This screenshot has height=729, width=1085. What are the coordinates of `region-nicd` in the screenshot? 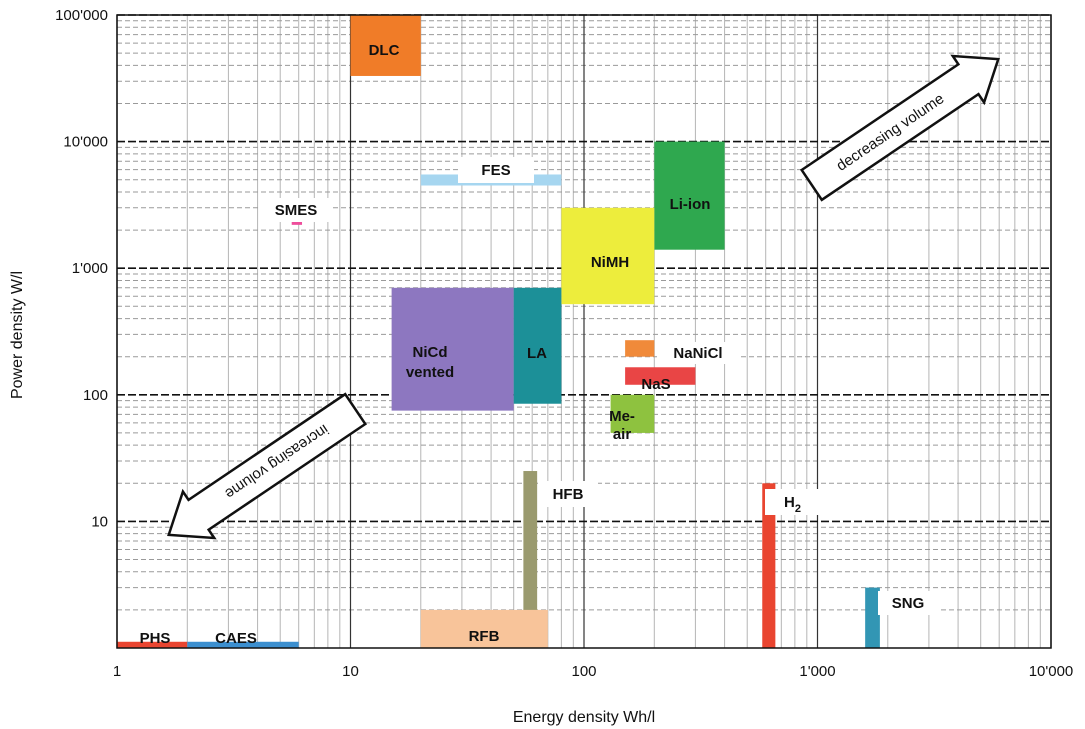 It's located at (452, 349).